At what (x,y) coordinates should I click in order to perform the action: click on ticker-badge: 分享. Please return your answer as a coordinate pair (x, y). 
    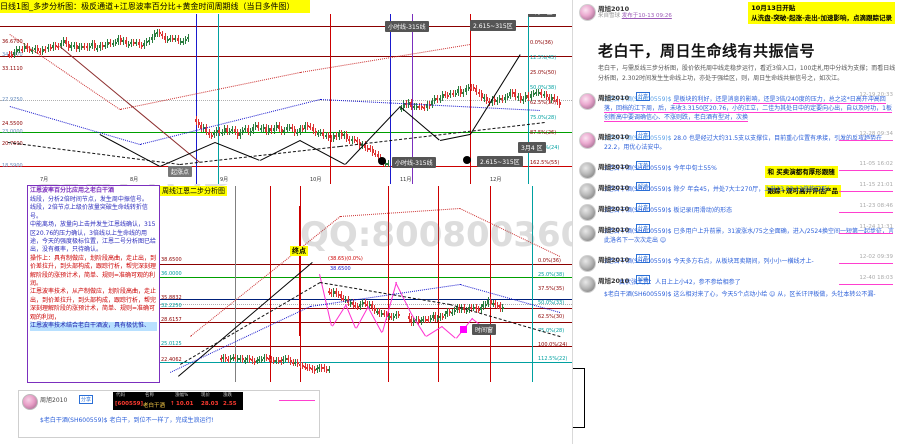
    Looking at the image, I should click on (86, 399).